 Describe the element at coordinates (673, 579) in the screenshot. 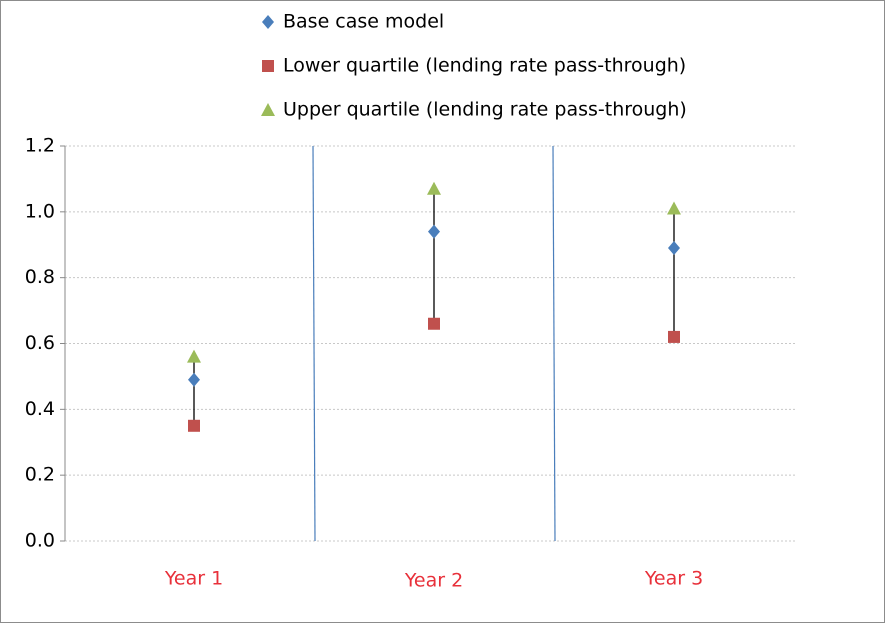

I see `x-tick-label: Year 3` at that location.